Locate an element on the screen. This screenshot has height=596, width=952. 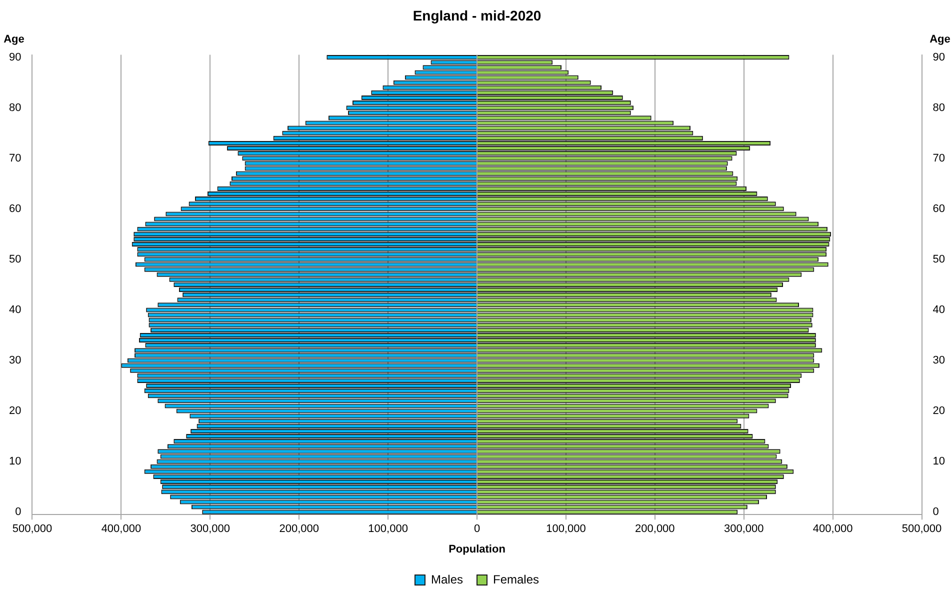
category-label: 70 is located at coordinates (939, 158).